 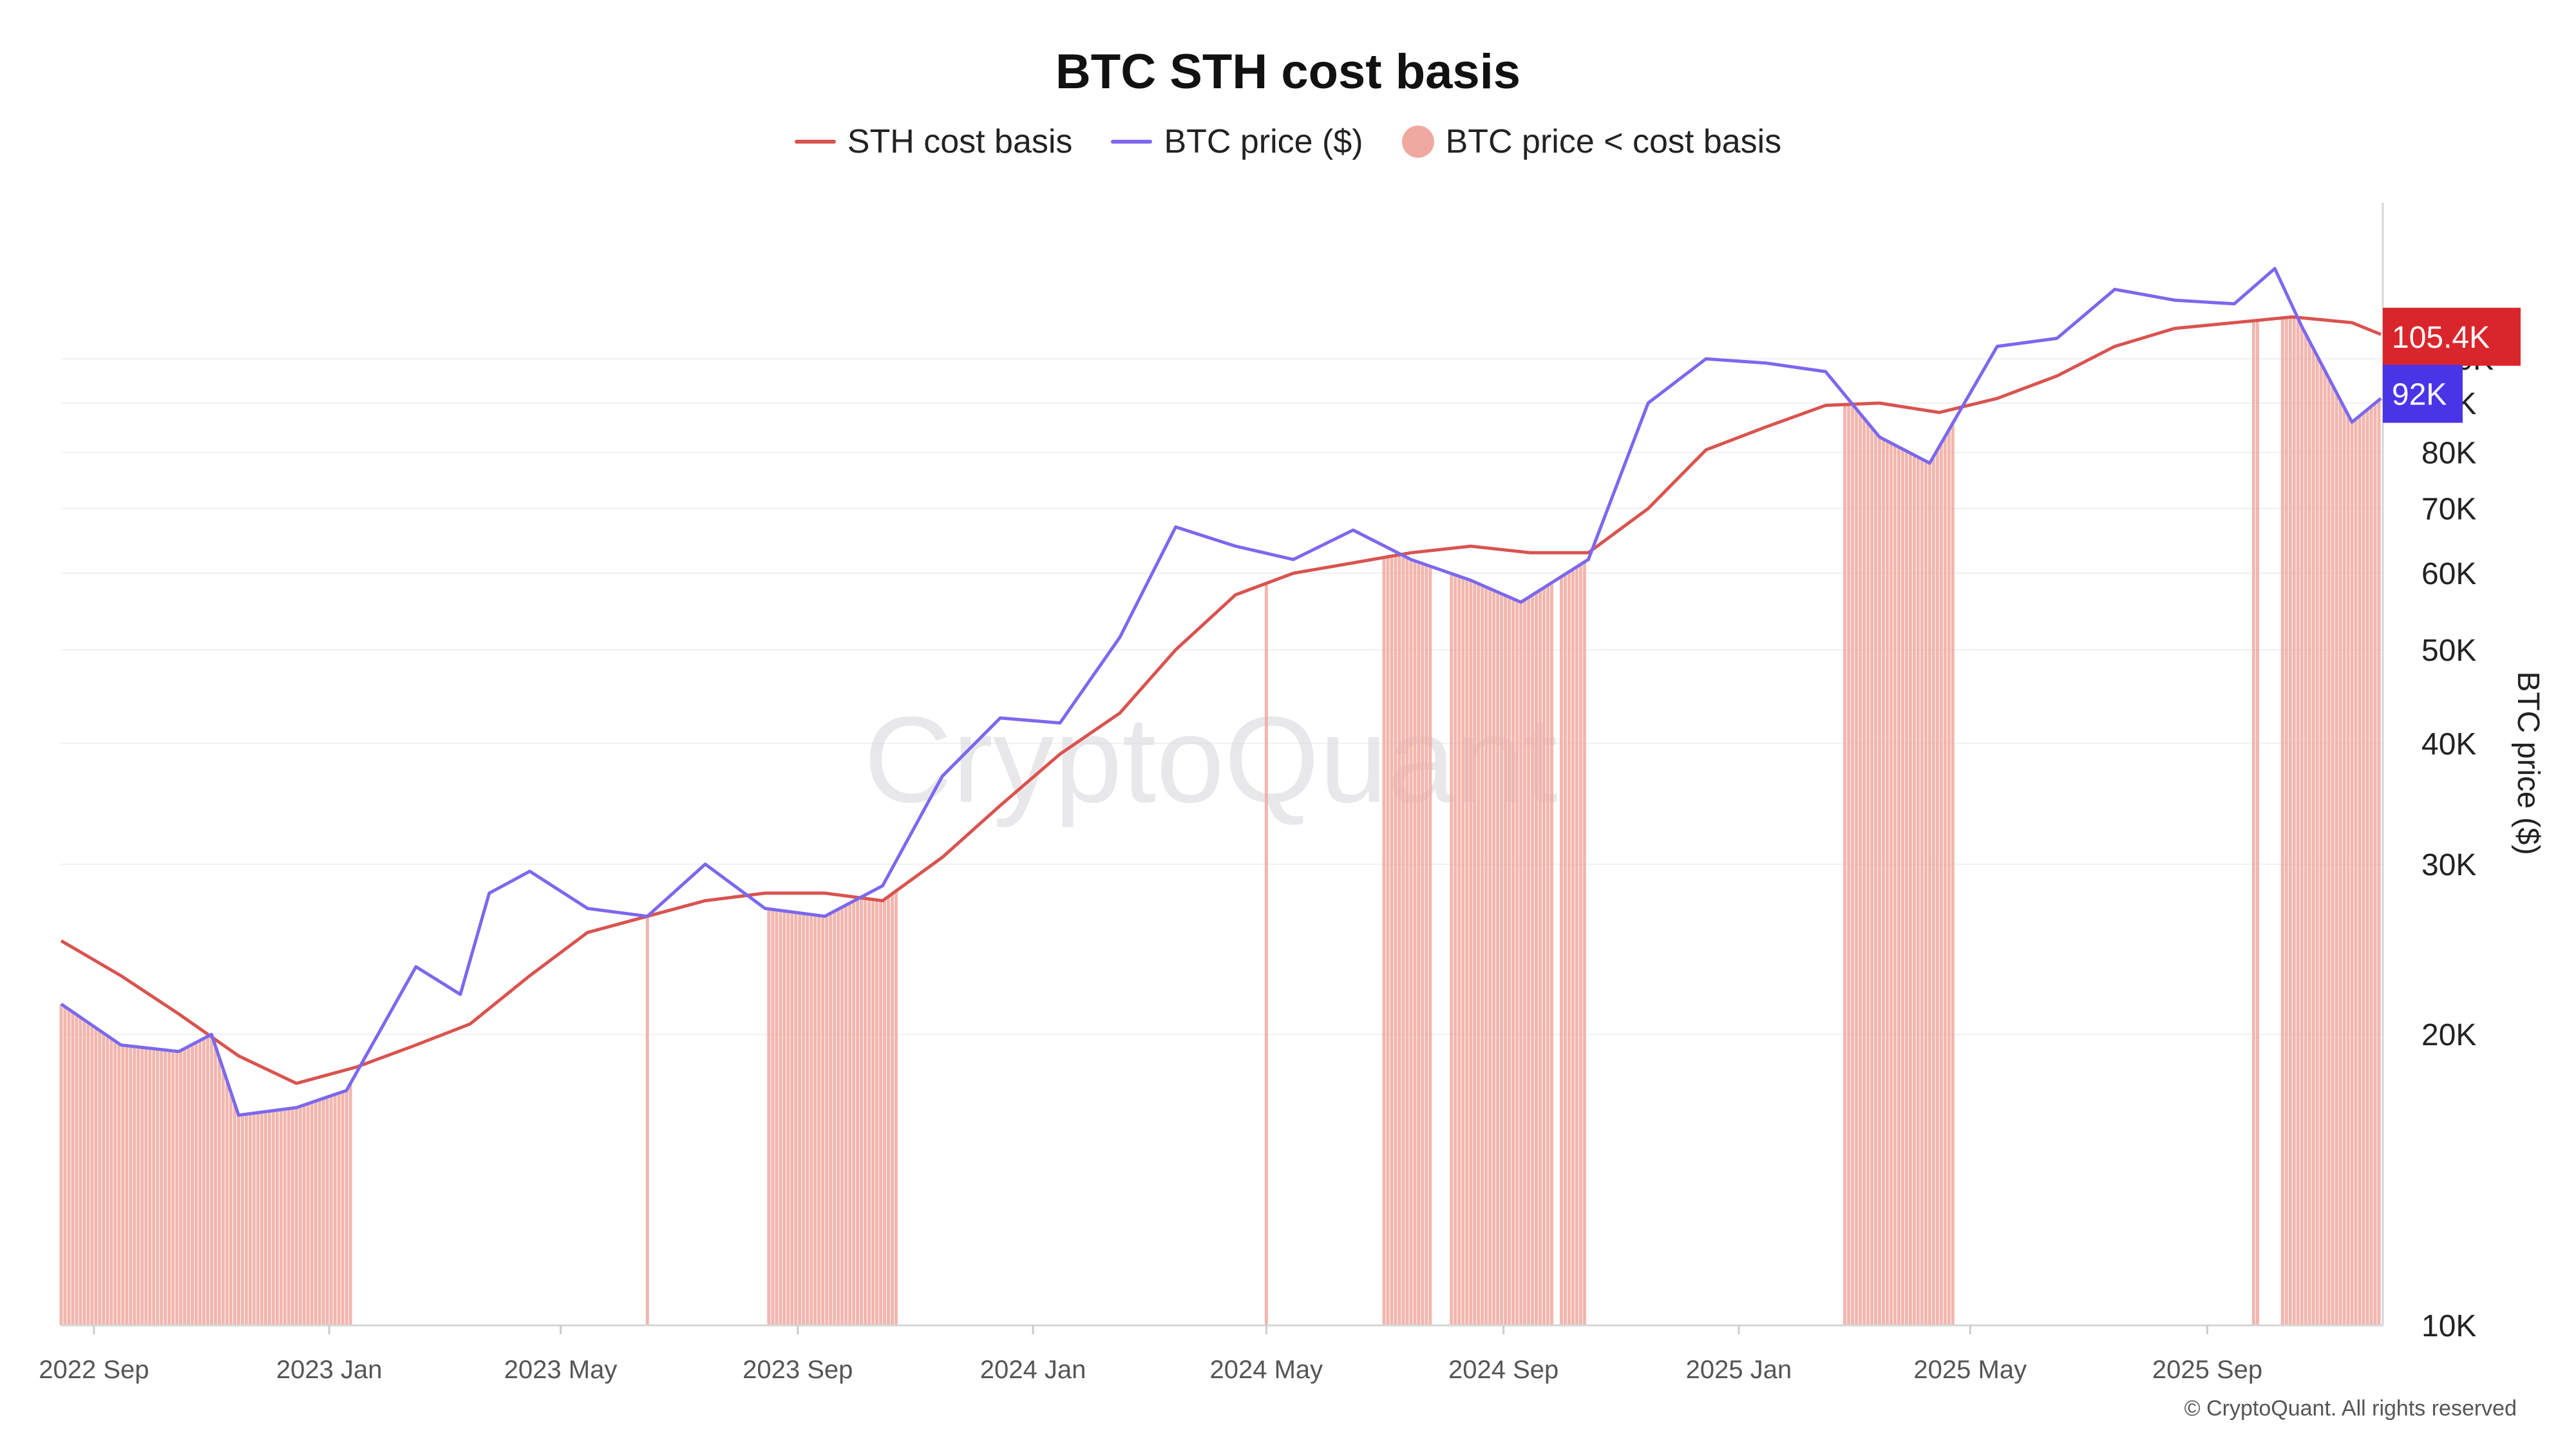 I want to click on chart-title: BTC STH cost basis, so click(x=1288, y=71).